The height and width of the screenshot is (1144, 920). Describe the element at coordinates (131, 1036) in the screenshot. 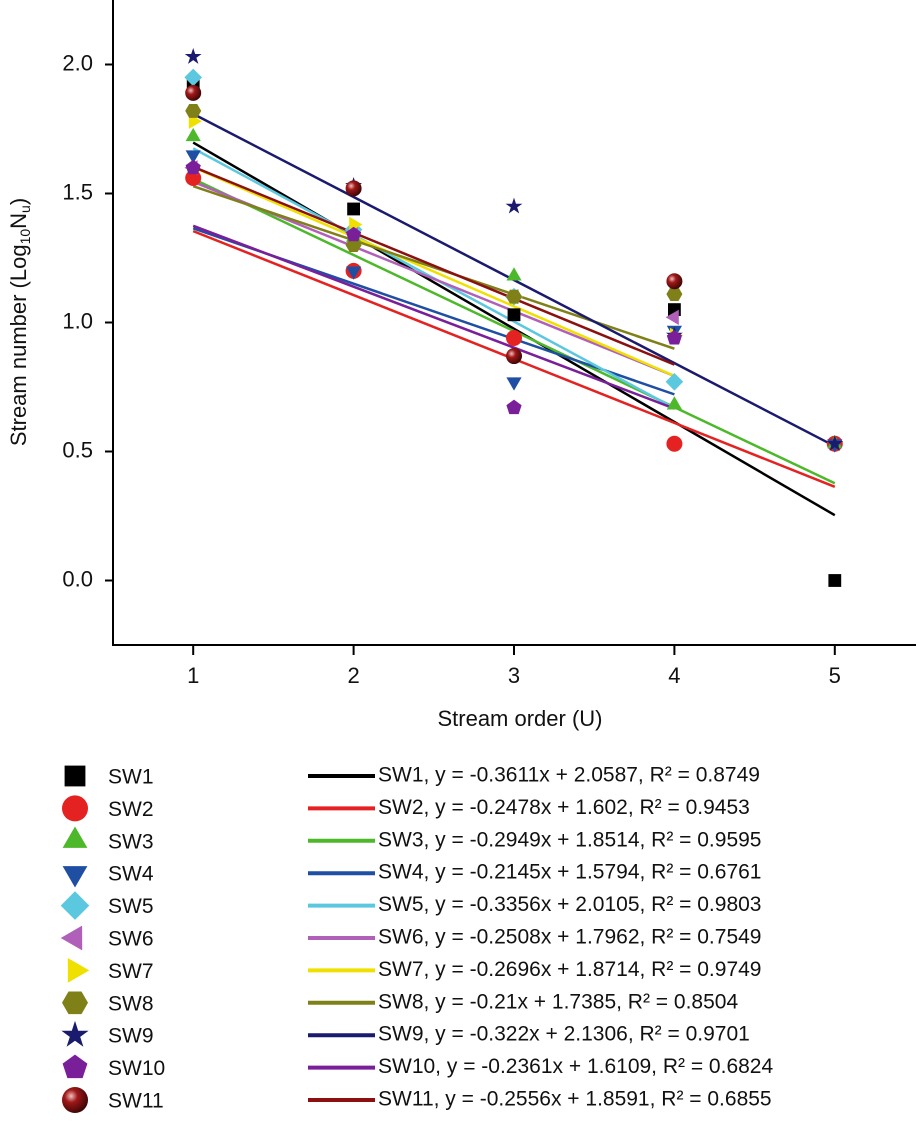

I see `legend-label: SW9` at that location.